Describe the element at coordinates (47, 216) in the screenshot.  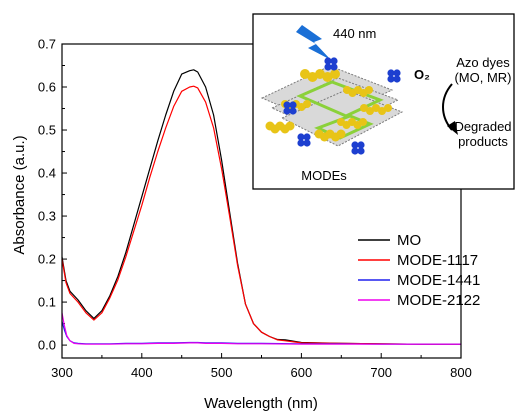
I see `y-tick-label-3: 0.3` at that location.